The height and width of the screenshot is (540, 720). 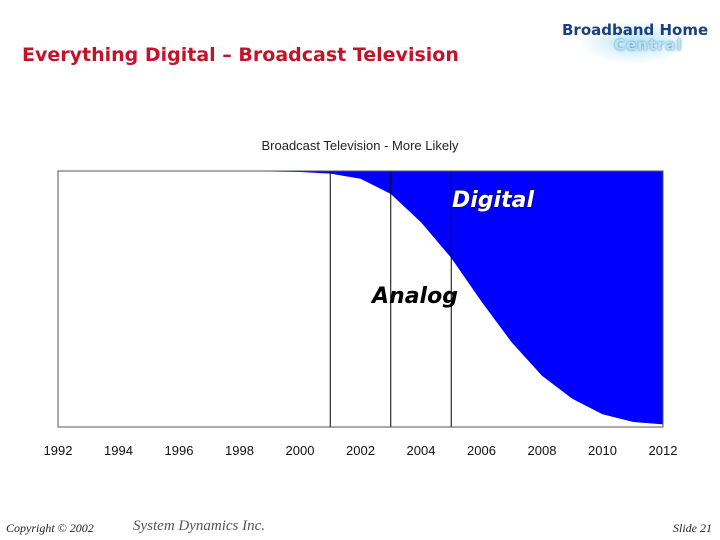 What do you see at coordinates (481, 450) in the screenshot?
I see `x-tick-label-2006: 2006` at bounding box center [481, 450].